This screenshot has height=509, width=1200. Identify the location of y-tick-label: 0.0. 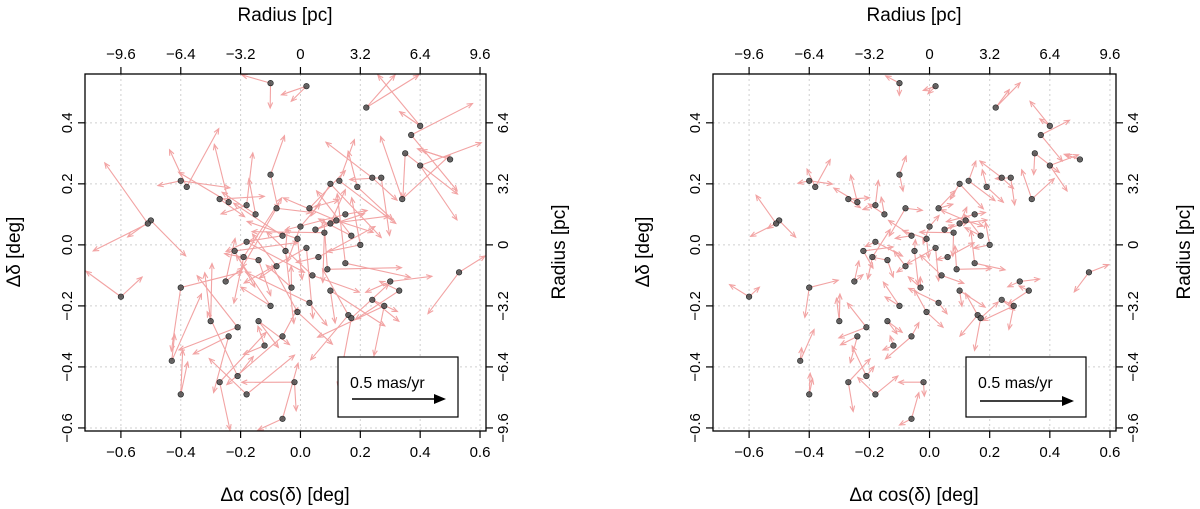
(695, 244).